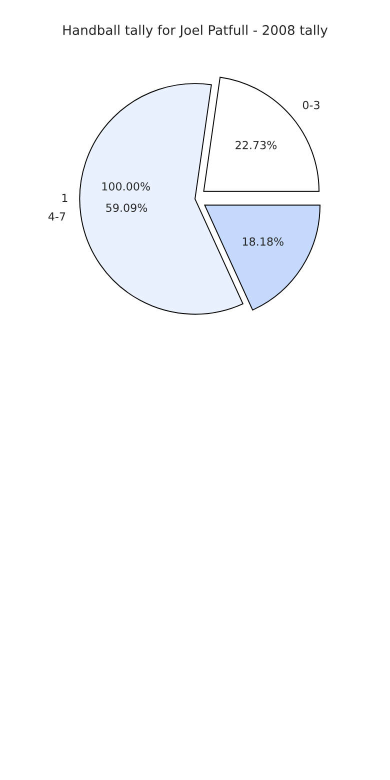 The width and height of the screenshot is (390, 780). What do you see at coordinates (126, 186) in the screenshot?
I see `text: 100.00%` at bounding box center [126, 186].